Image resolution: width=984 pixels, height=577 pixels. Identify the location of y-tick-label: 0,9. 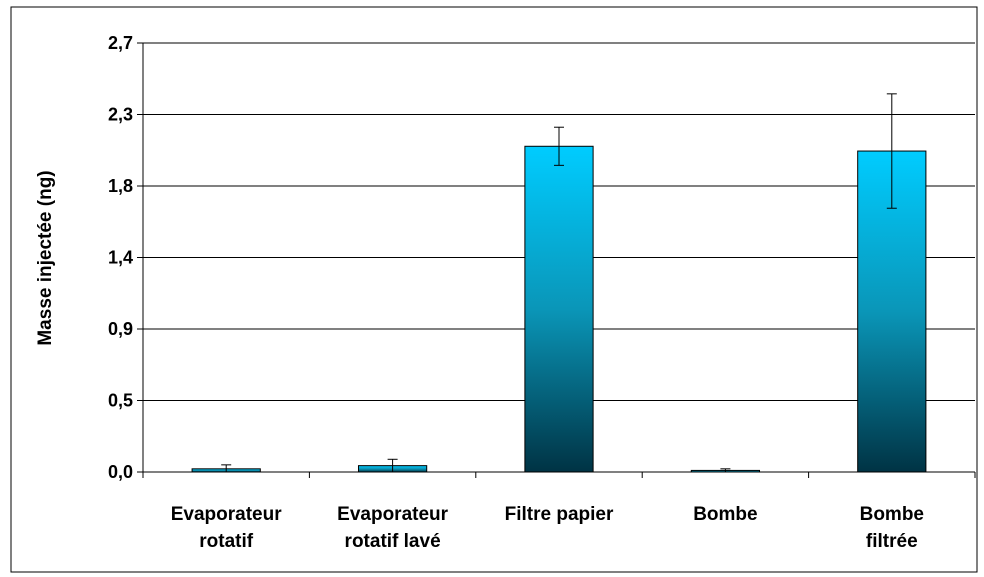
(120, 329).